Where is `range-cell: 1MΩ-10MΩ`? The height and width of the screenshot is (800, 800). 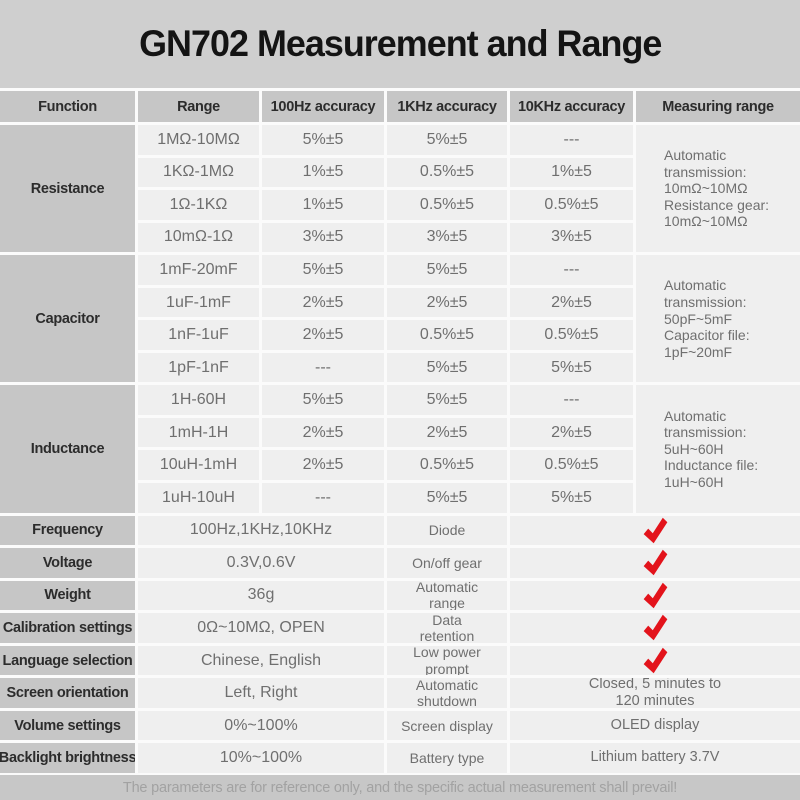 range-cell: 1MΩ-10MΩ is located at coordinates (198, 140).